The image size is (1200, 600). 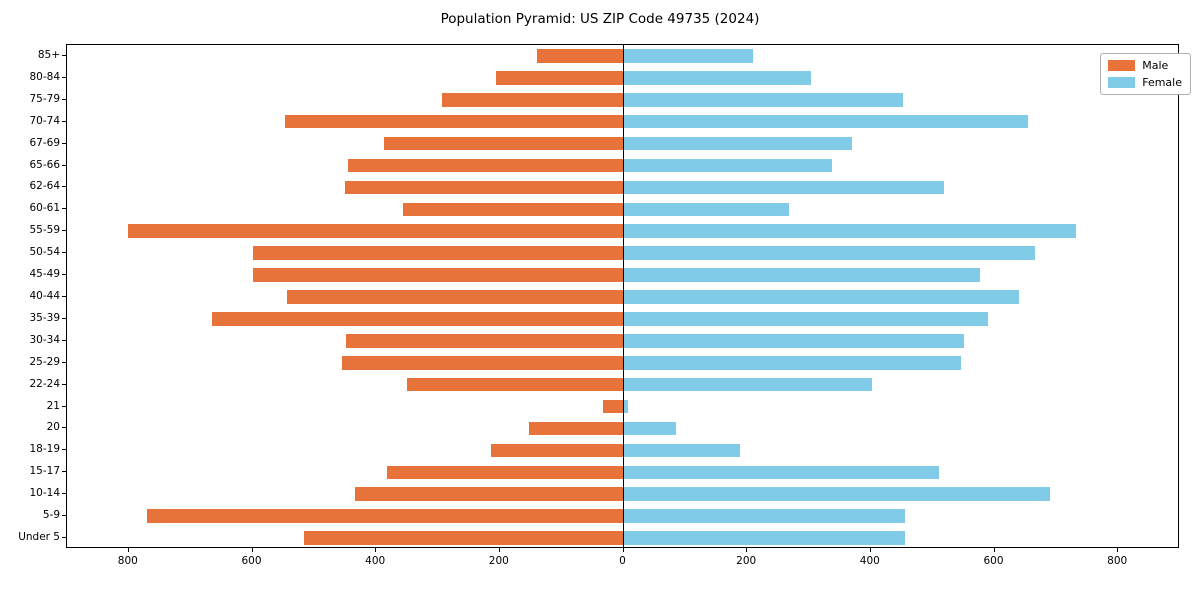 I want to click on y-axis-tick-label: 70-74, so click(x=44, y=120).